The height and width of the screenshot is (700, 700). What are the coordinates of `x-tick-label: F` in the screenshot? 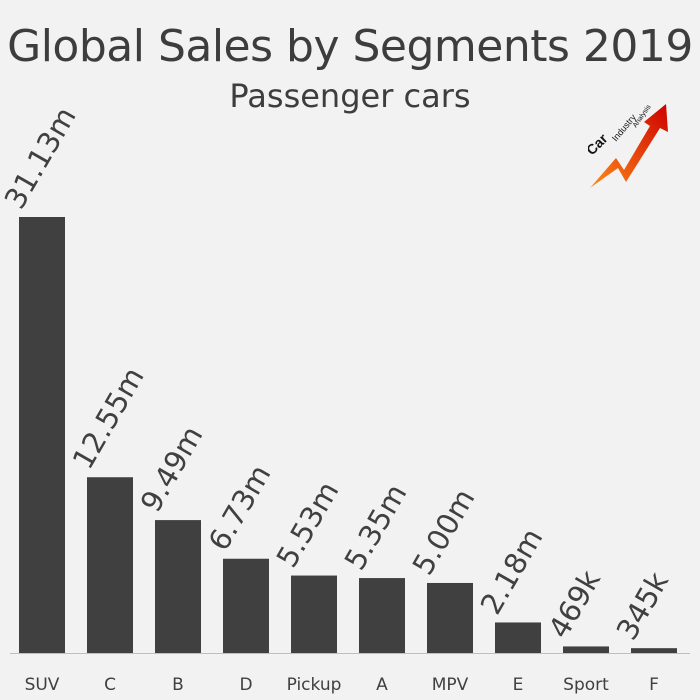 It's located at (654, 685).